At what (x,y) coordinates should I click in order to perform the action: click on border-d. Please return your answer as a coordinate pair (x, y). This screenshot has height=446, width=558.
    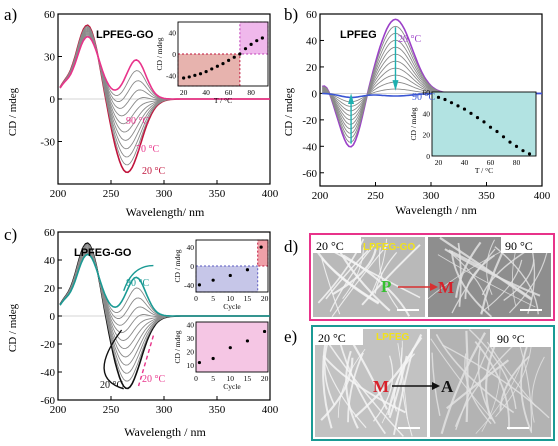
    Looking at the image, I should click on (432, 277).